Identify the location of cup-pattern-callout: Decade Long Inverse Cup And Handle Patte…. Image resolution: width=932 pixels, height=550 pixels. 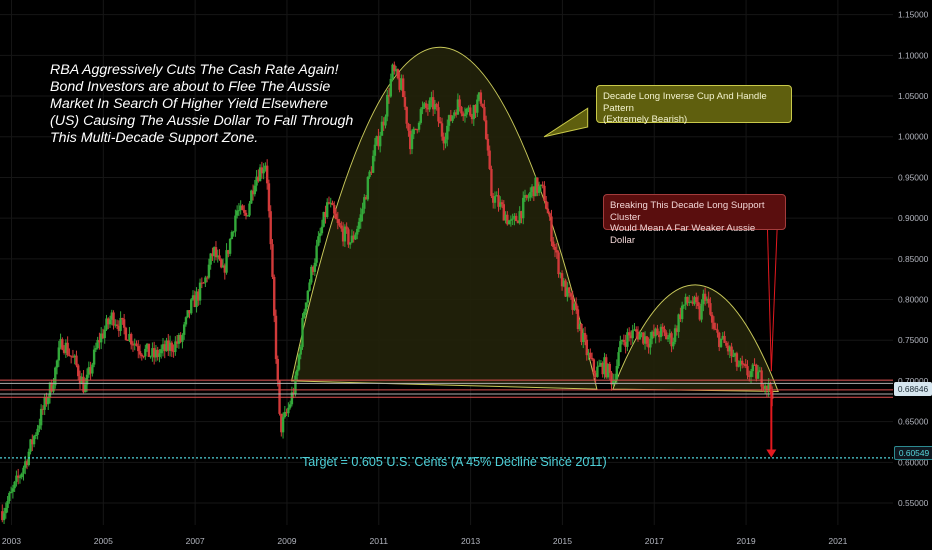
(694, 105).